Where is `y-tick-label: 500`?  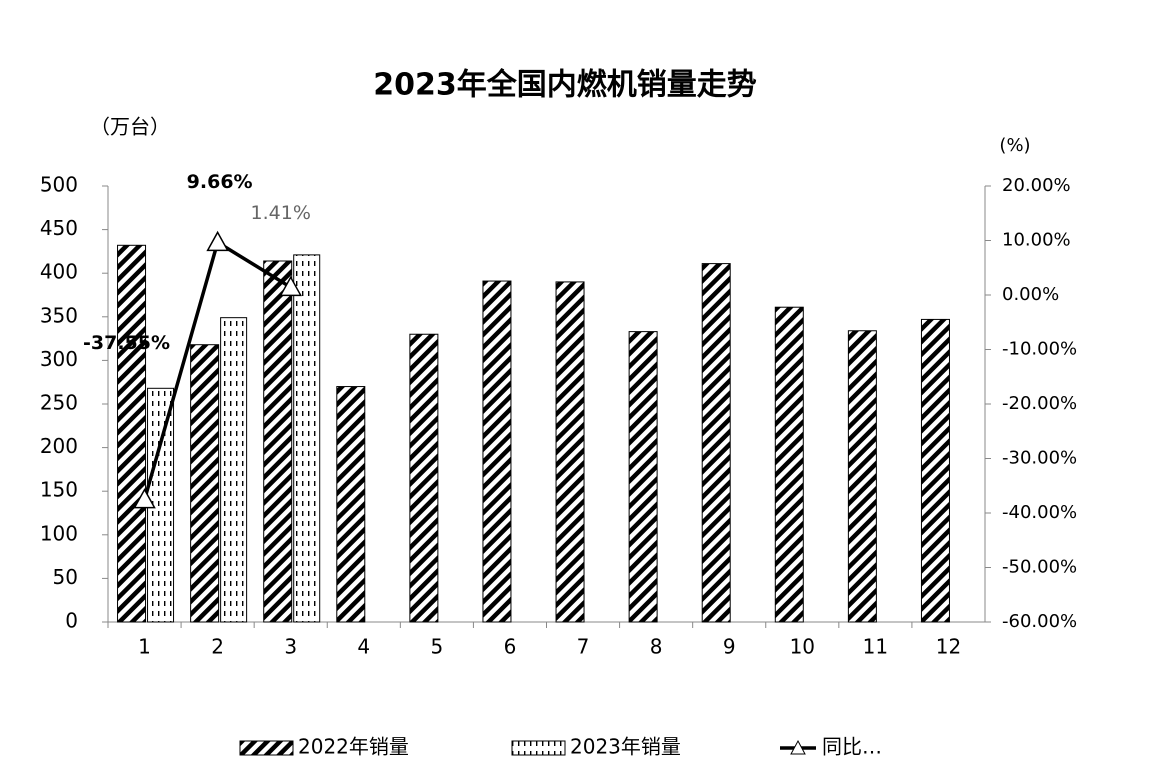
y-tick-label: 500 is located at coordinates (59, 185).